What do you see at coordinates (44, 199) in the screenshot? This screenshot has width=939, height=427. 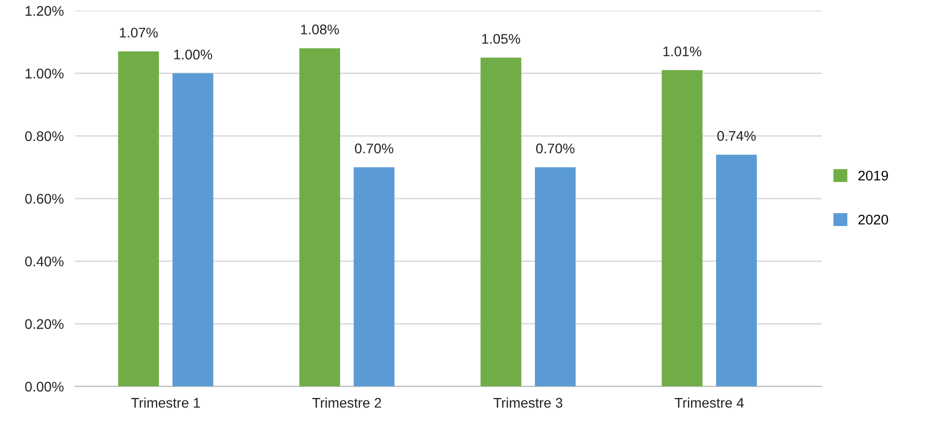 I see `y-tick-label: 0.60%` at bounding box center [44, 199].